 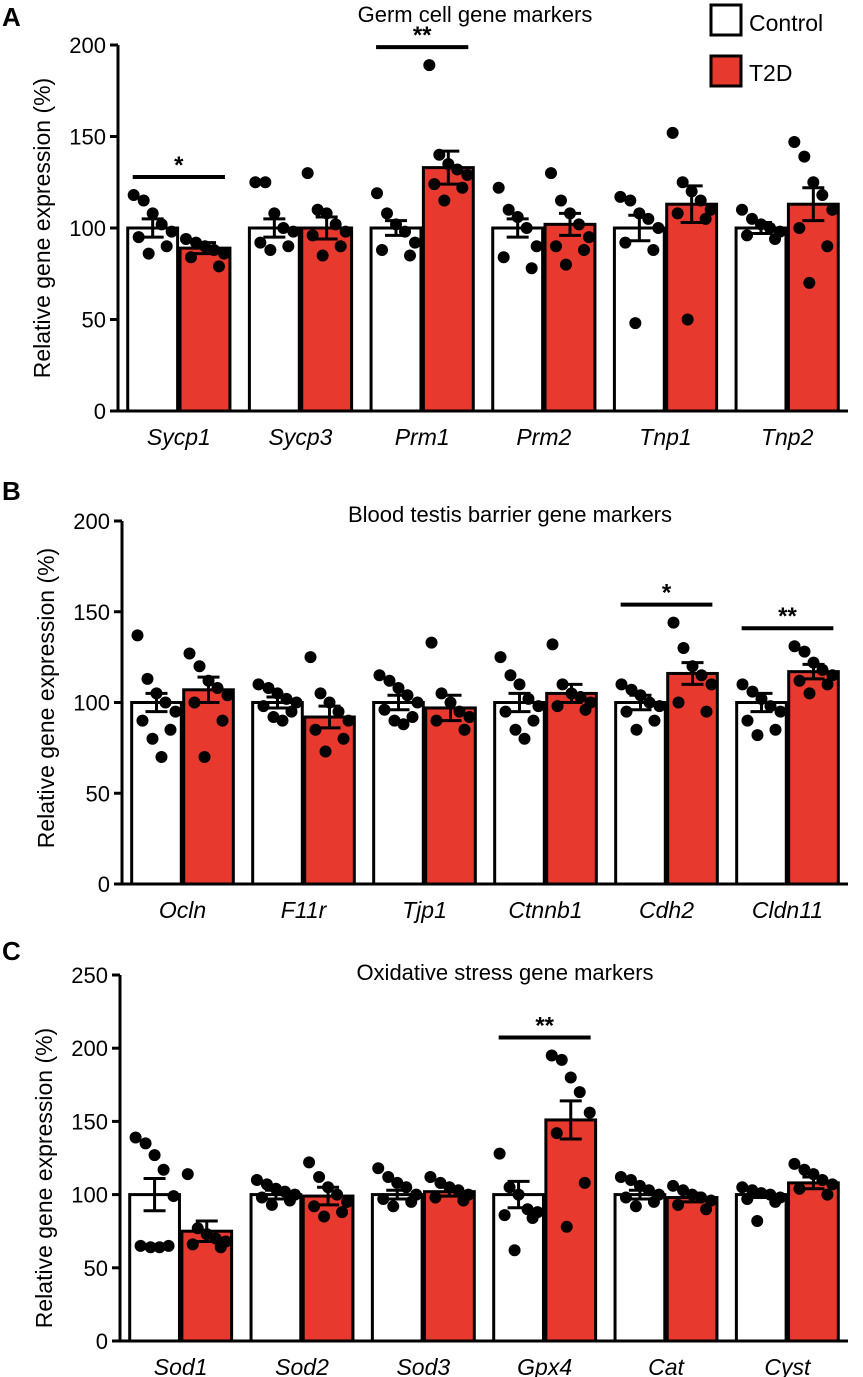 I want to click on bar-a-Prm1-t2d, so click(x=448, y=289).